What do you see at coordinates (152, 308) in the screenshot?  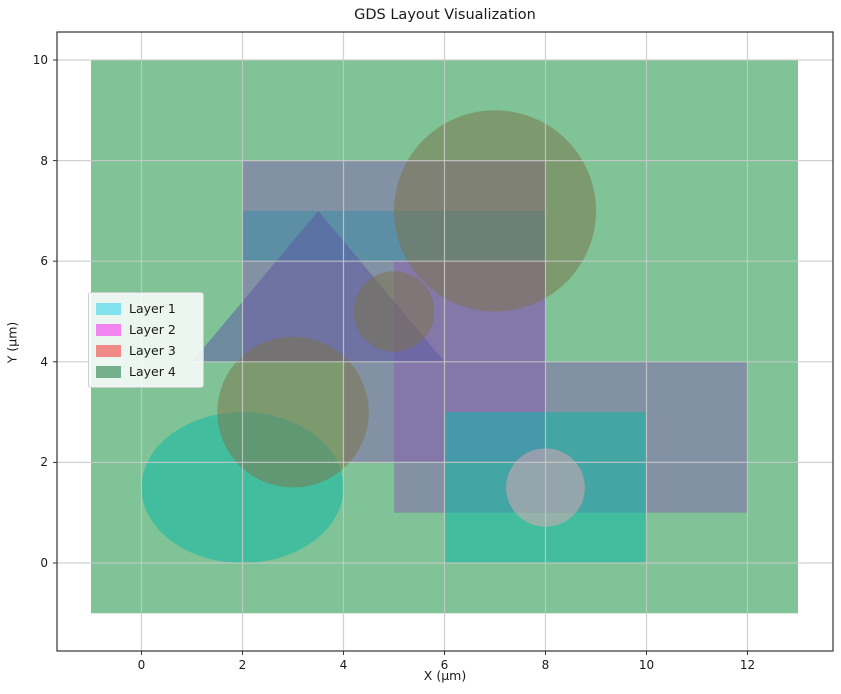 I see `legend-label: Layer 1` at bounding box center [152, 308].